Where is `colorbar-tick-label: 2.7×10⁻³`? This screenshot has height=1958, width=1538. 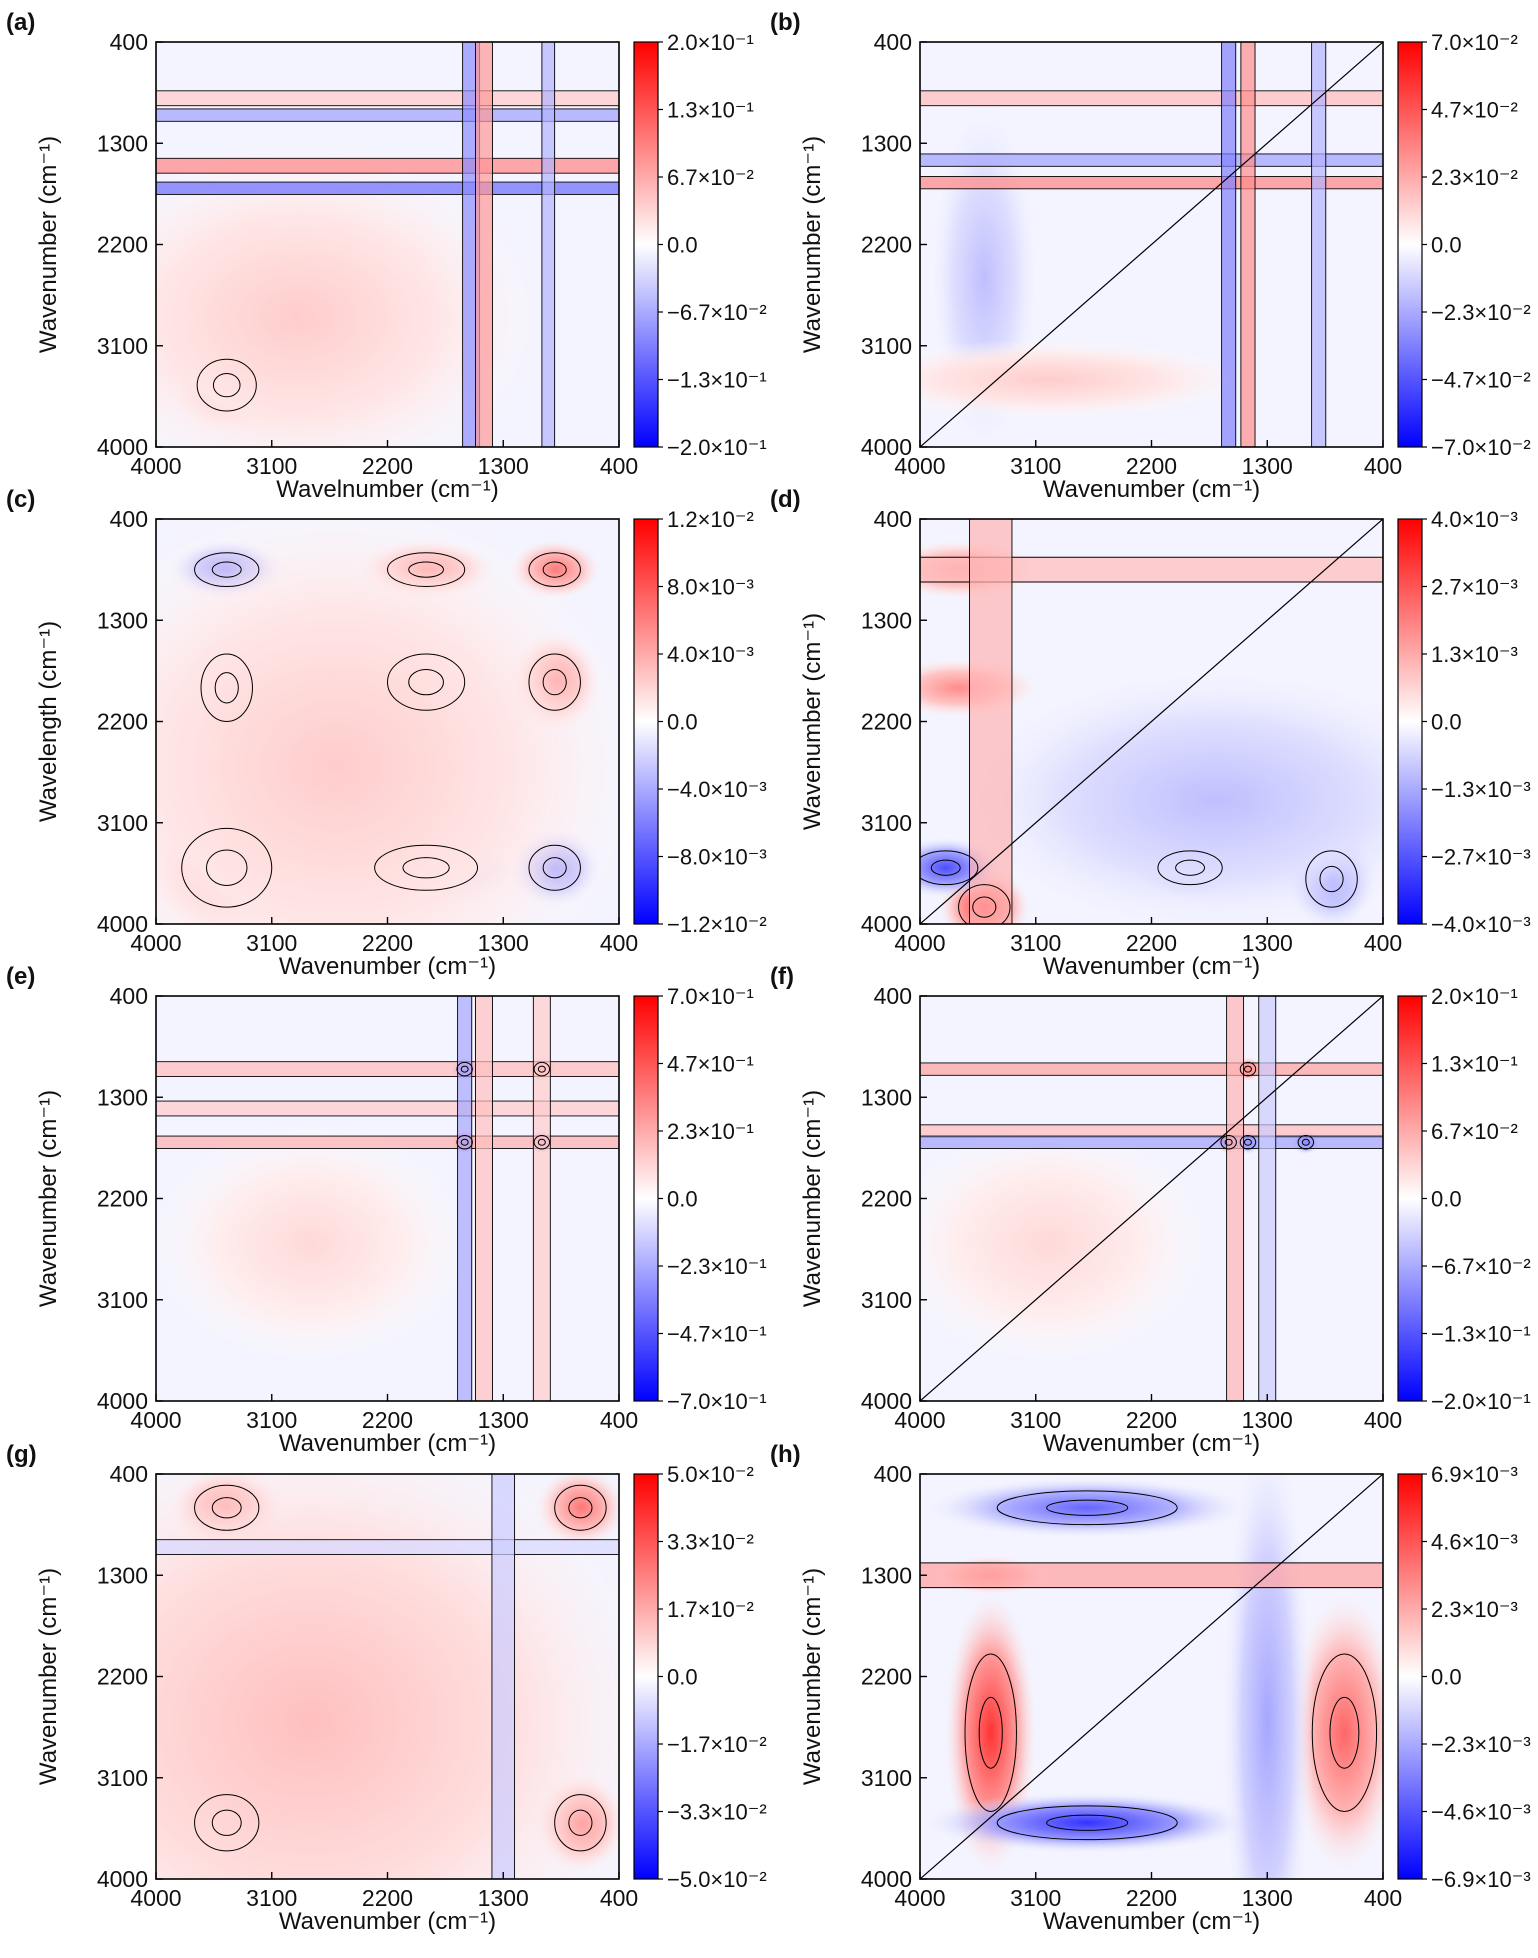
colorbar-tick-label: 2.7×10⁻³ is located at coordinates (1474, 587).